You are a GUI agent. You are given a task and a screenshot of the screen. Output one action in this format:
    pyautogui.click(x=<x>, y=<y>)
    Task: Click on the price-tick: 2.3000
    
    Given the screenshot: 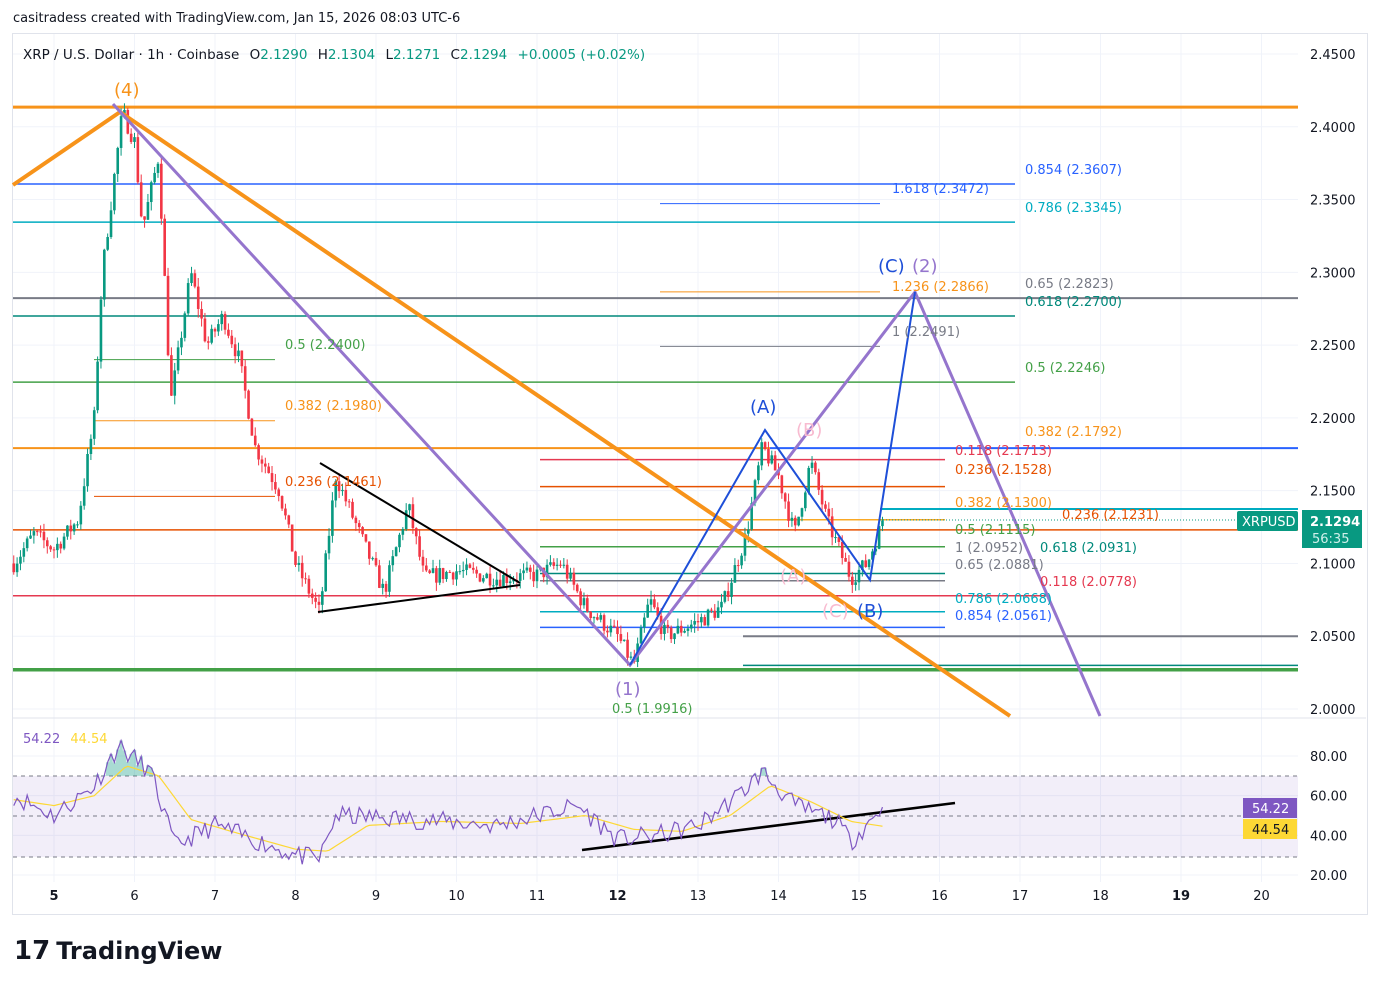 What is the action you would take?
    pyautogui.click(x=1333, y=273)
    